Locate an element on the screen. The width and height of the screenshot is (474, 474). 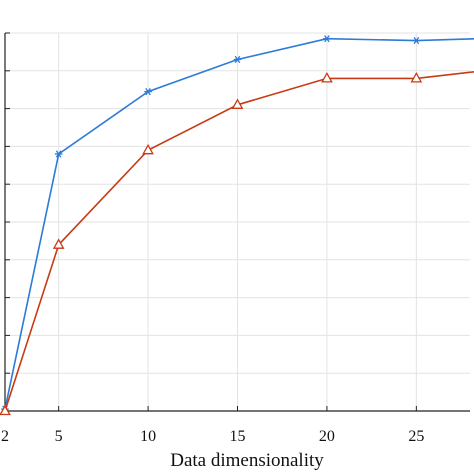
x-tick-label: 10 is located at coordinates (148, 436).